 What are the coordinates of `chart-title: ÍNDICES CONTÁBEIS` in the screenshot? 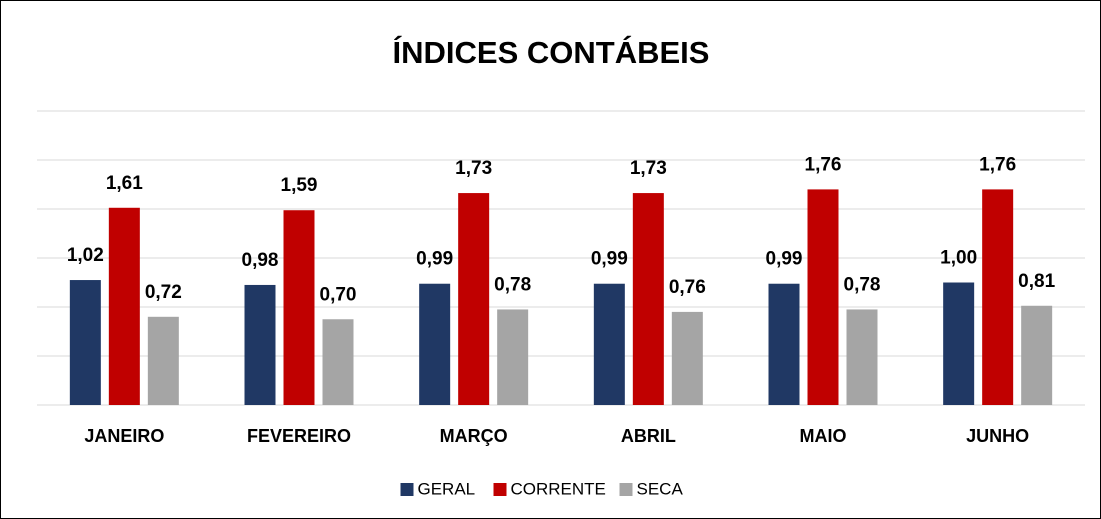 It's located at (551, 52).